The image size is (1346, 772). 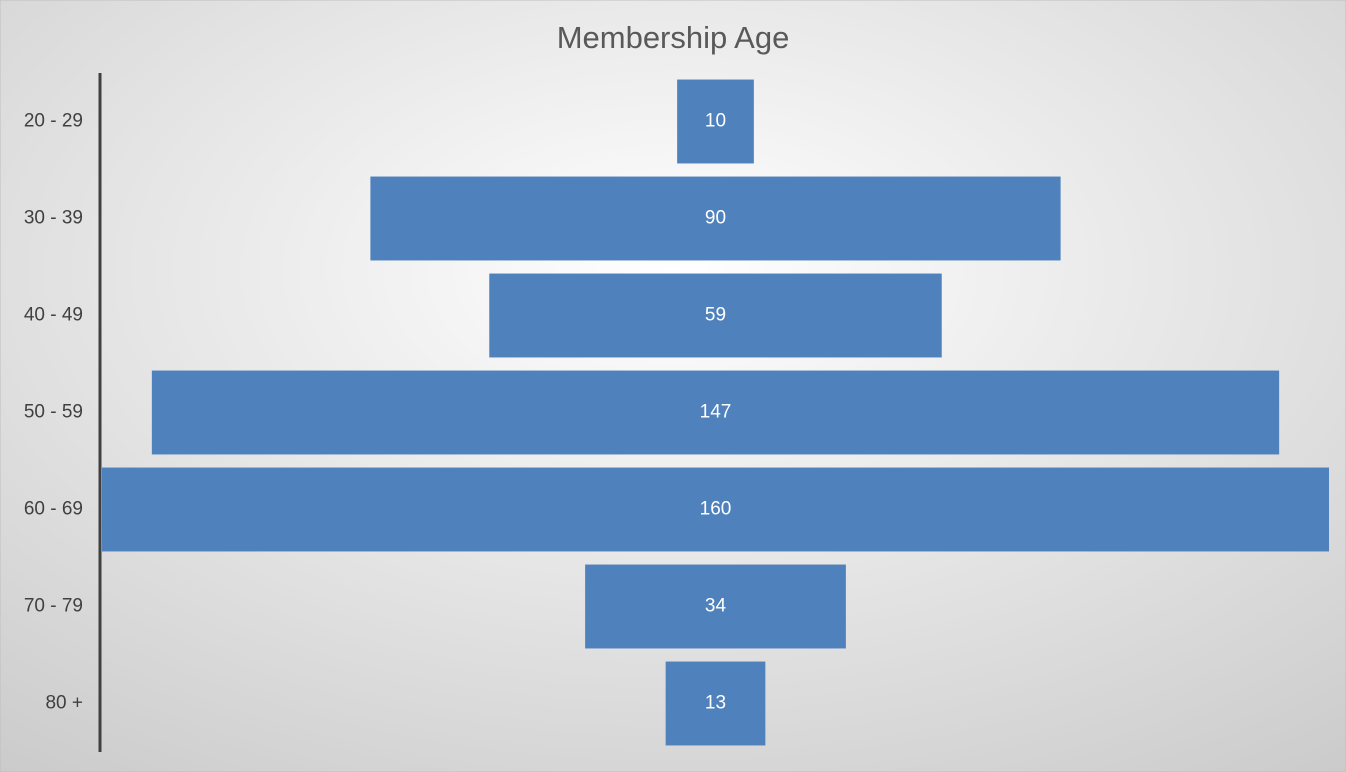 What do you see at coordinates (53, 412) in the screenshot?
I see `category-label: 50 - 59` at bounding box center [53, 412].